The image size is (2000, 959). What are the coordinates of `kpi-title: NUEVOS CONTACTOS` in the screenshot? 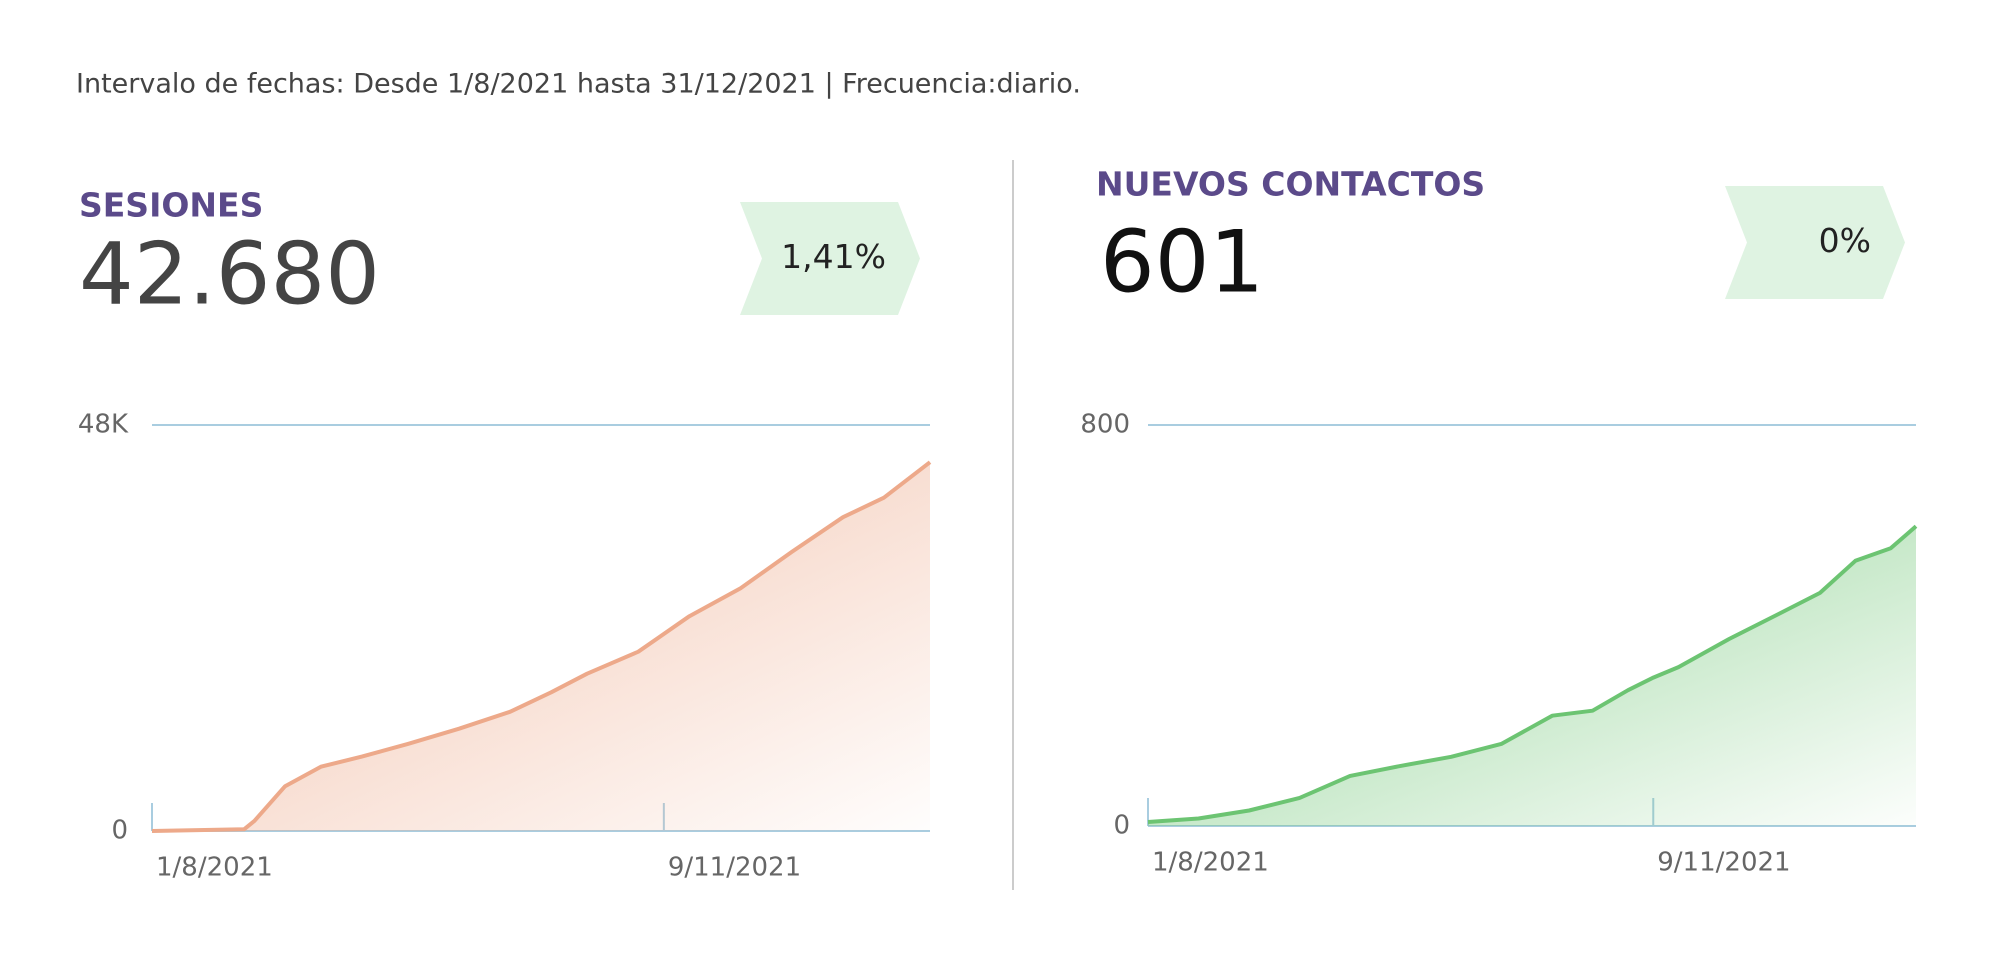 It's located at (1290, 184).